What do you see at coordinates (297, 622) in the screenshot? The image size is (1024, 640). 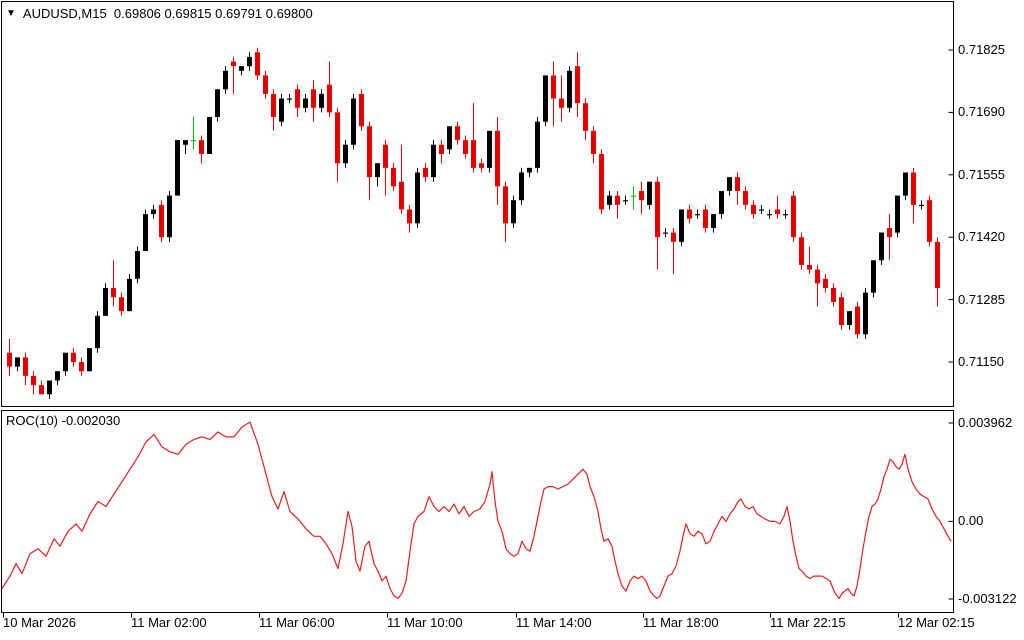 I see `time-axis-label: 11 Mar 06:00` at bounding box center [297, 622].